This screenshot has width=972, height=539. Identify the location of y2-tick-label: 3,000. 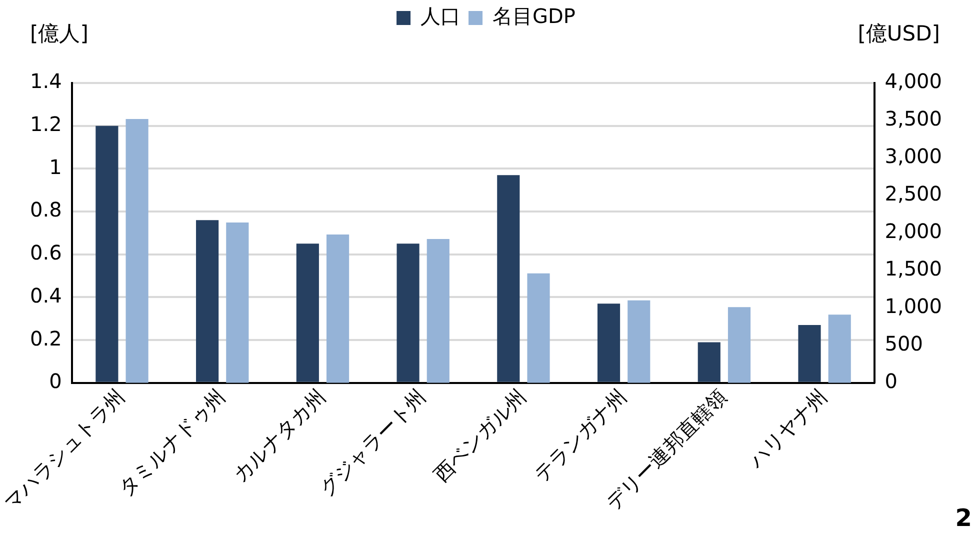
(913, 156).